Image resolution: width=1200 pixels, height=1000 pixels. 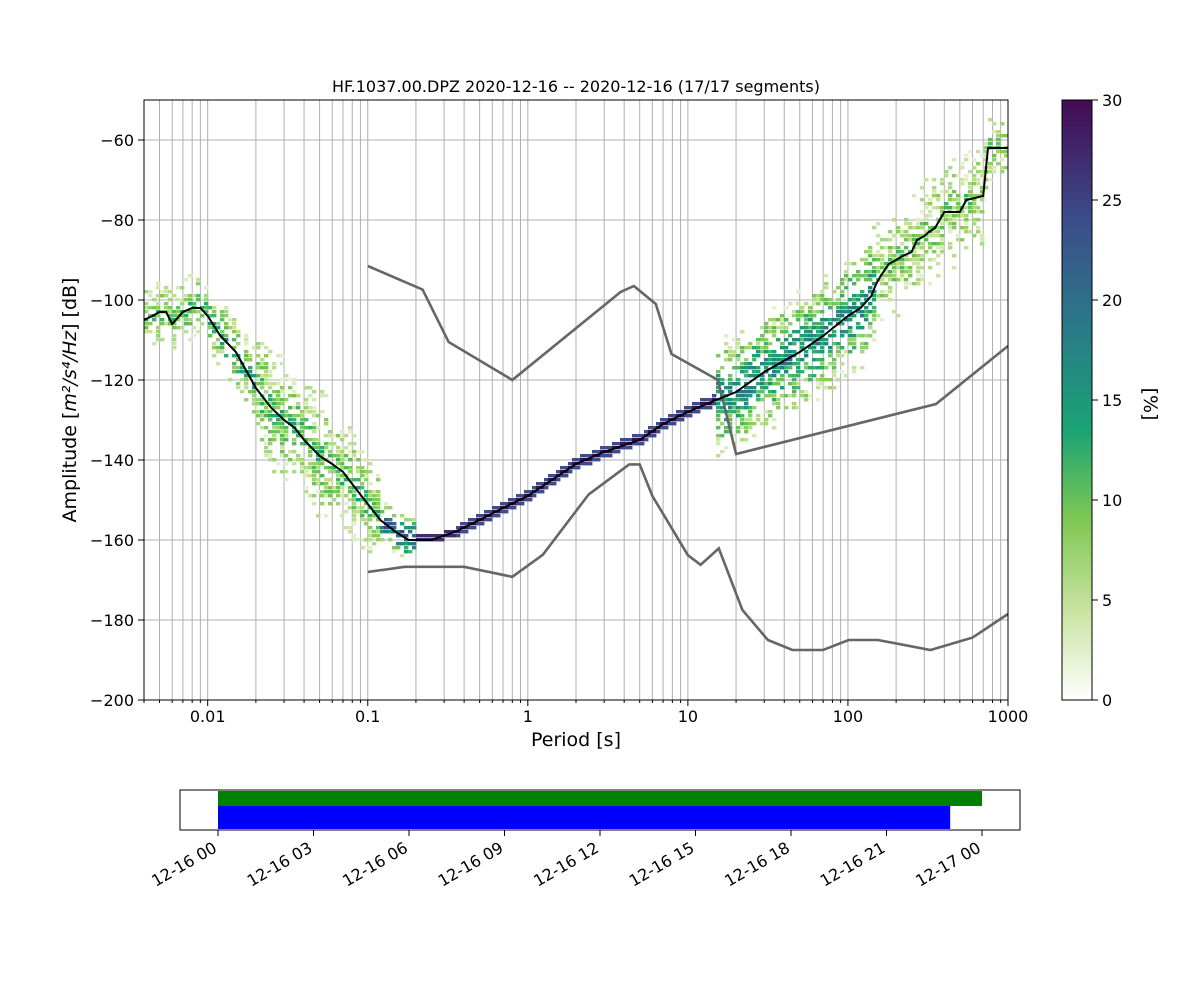 What do you see at coordinates (948, 864) in the screenshot?
I see `timeline-tick-label: 12-17 00` at bounding box center [948, 864].